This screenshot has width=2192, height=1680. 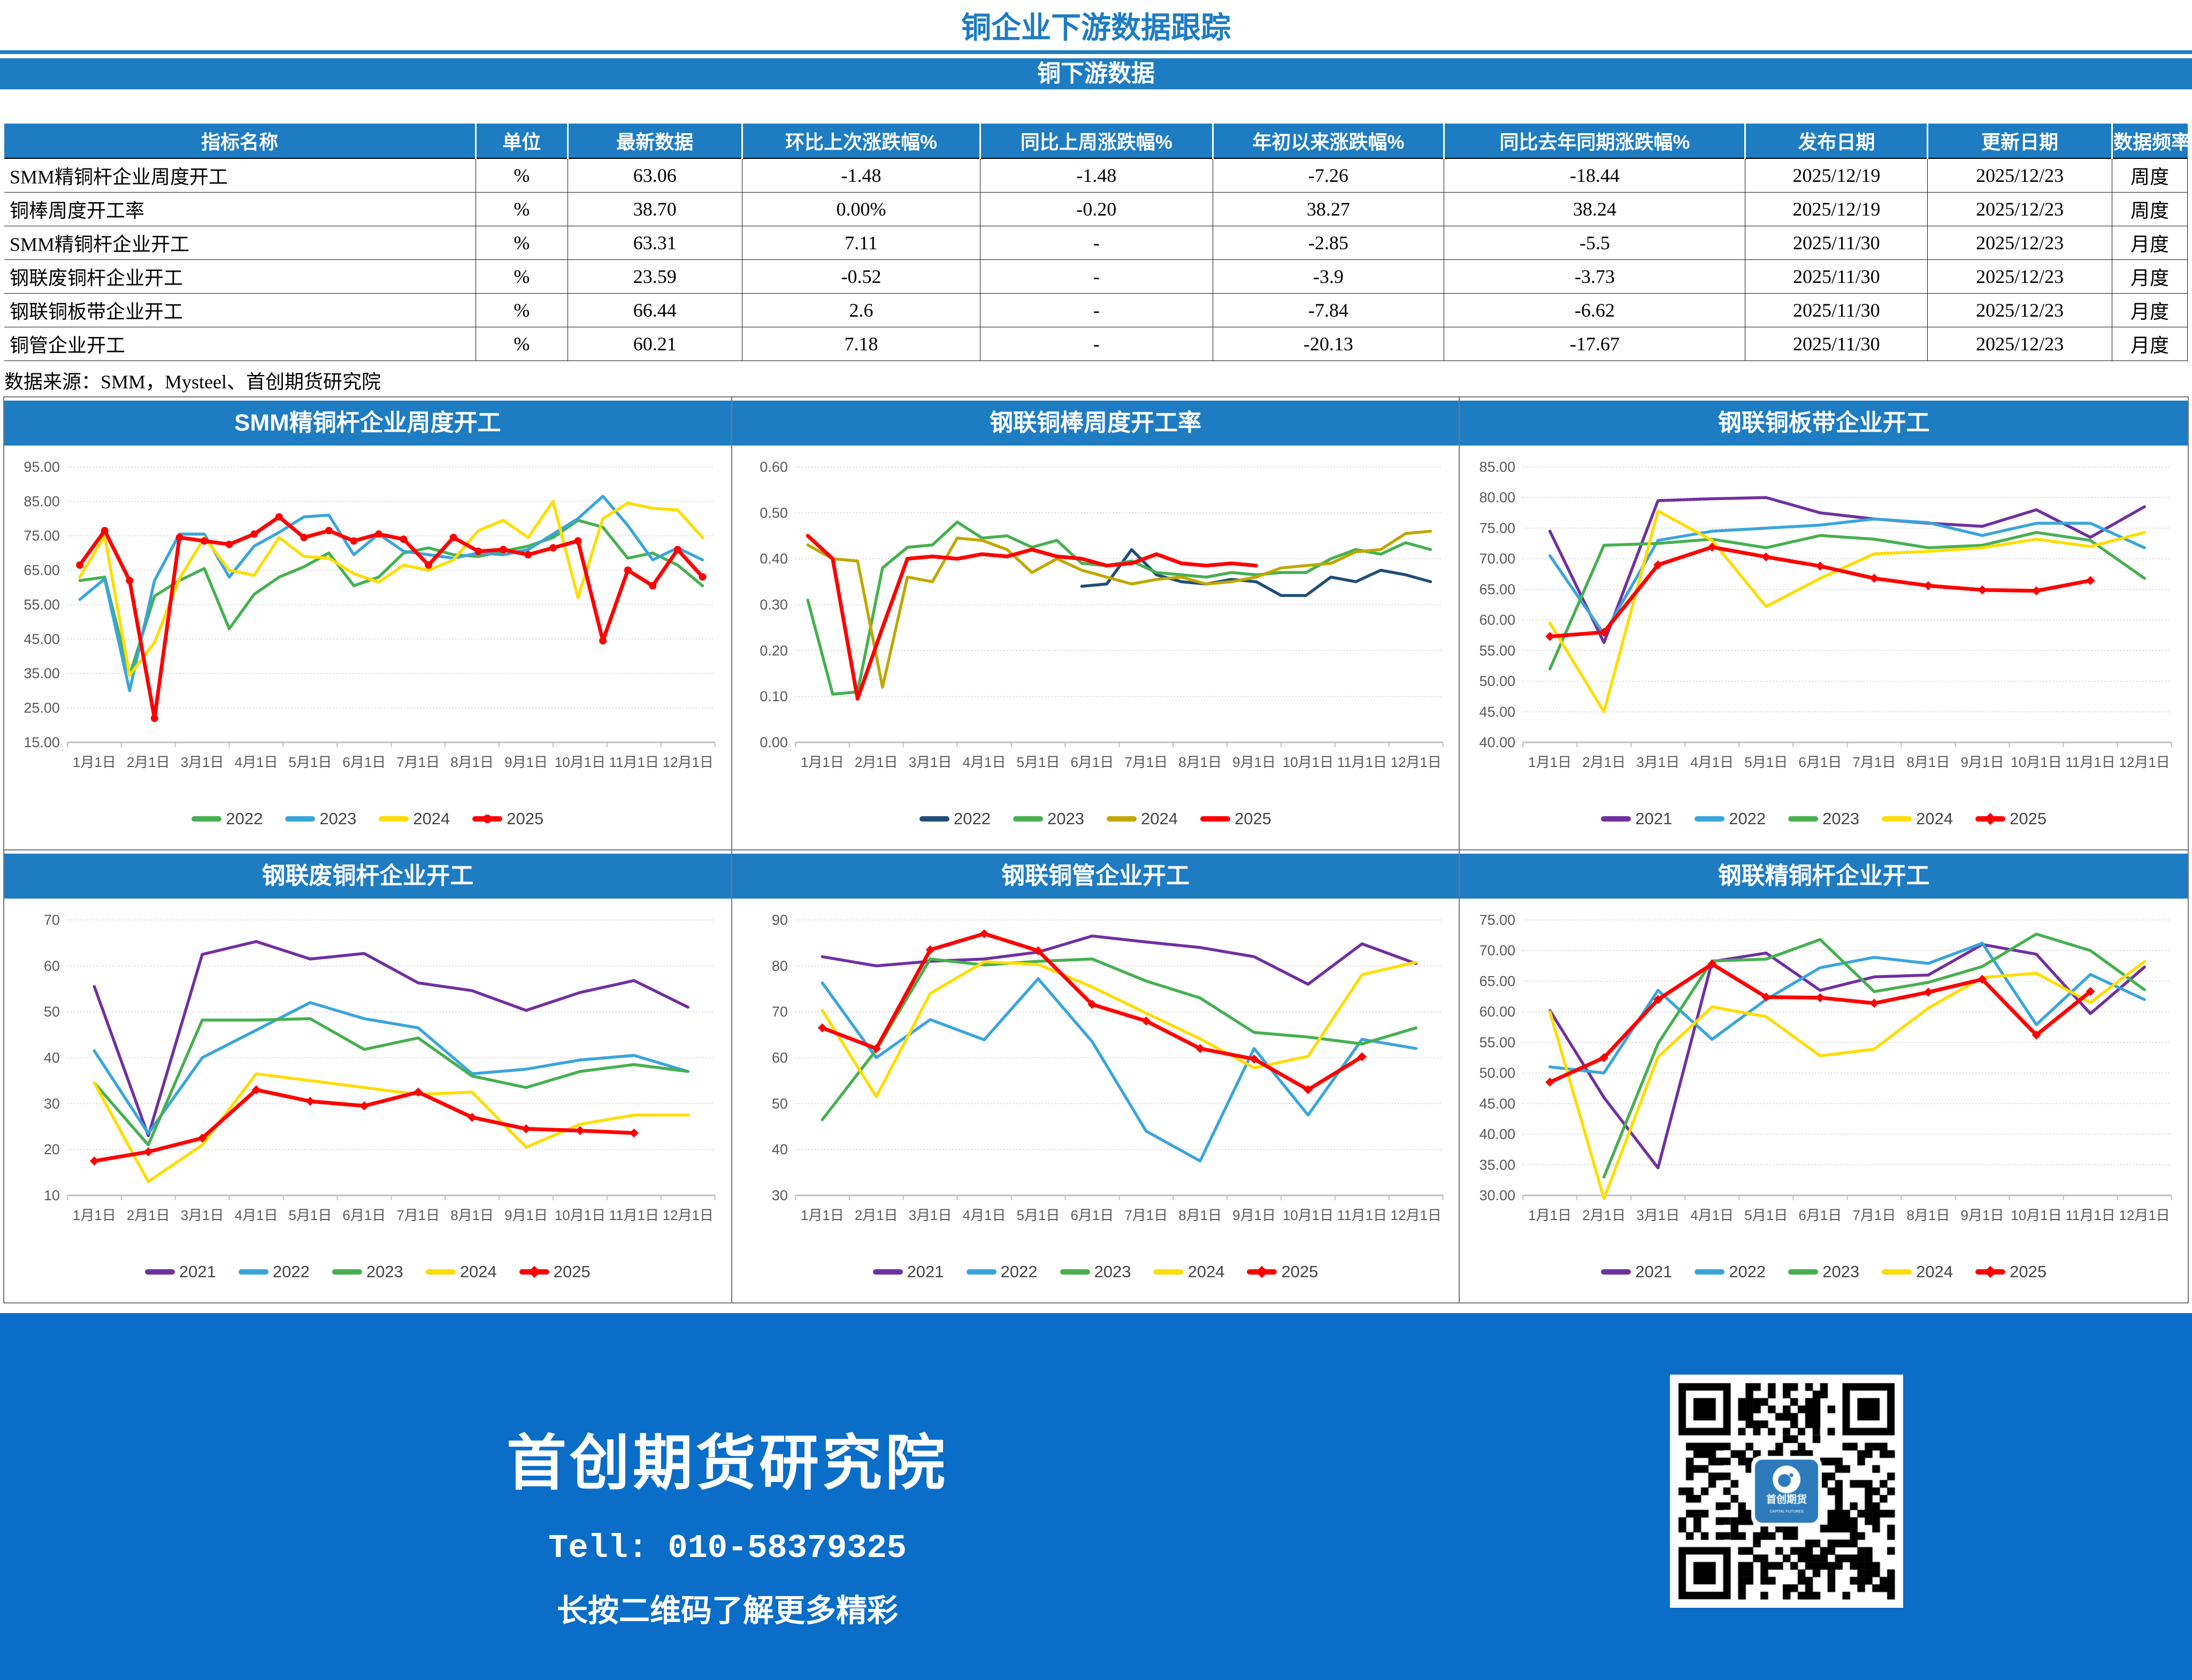 What do you see at coordinates (42, 742) in the screenshot?
I see `svg-text: 15.00` at bounding box center [42, 742].